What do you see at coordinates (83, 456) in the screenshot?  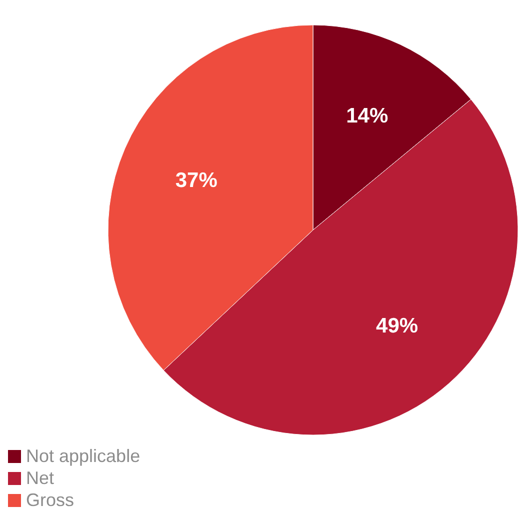 I see `legend-label: Not applicable` at bounding box center [83, 456].